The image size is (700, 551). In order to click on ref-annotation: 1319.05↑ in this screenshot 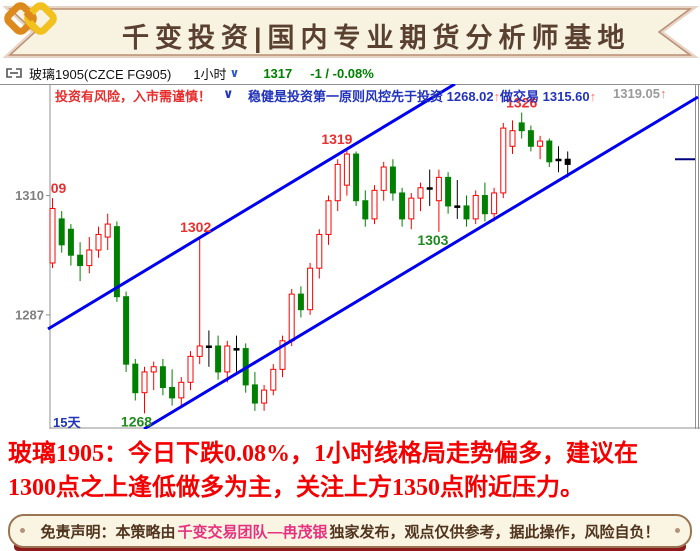, I will do `click(640, 93)`.